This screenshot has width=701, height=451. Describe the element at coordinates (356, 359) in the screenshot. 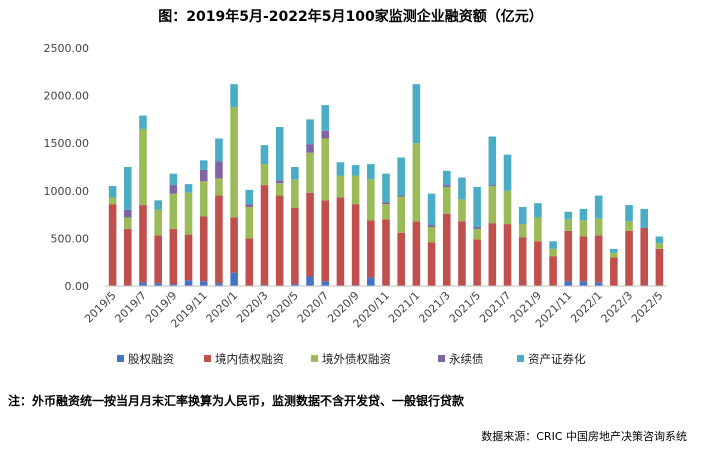

I see `legend-label: 境外债权融资` at that location.